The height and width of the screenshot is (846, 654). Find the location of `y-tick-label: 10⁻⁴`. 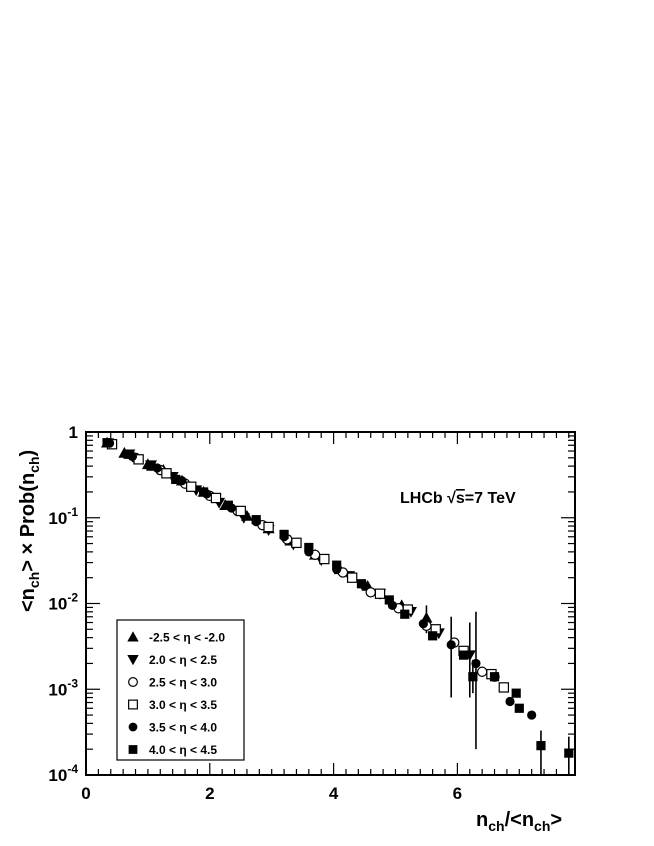

y-tick-label: 10⁻⁴ is located at coordinates (63, 773).